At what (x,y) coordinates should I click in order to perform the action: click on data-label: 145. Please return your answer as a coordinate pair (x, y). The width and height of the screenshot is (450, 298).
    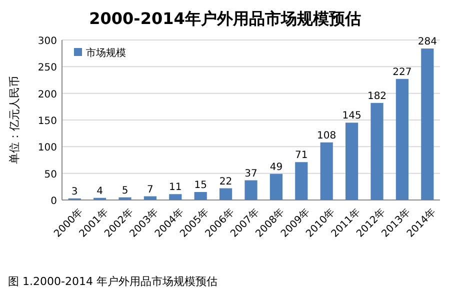
    Looking at the image, I should click on (352, 116).